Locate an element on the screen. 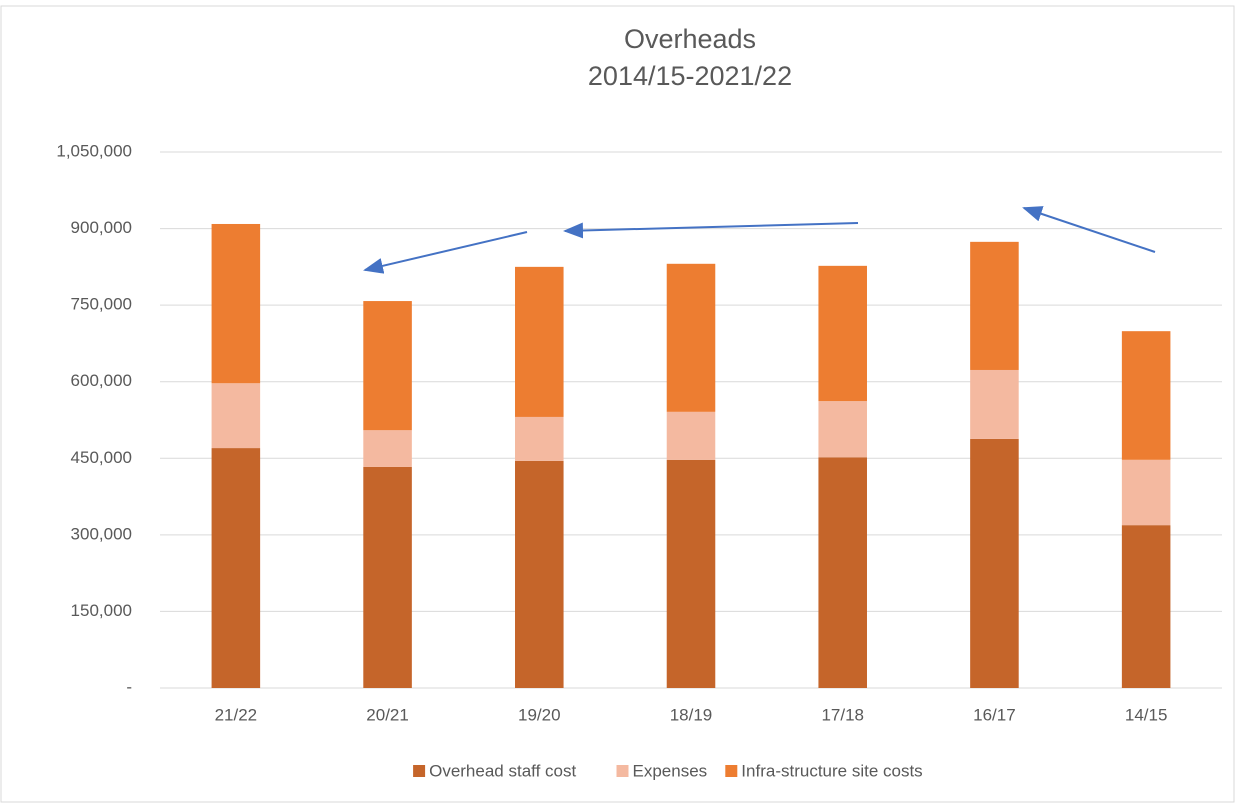 This screenshot has width=1238, height=804. x-tick-label: 21/22 is located at coordinates (236, 714).